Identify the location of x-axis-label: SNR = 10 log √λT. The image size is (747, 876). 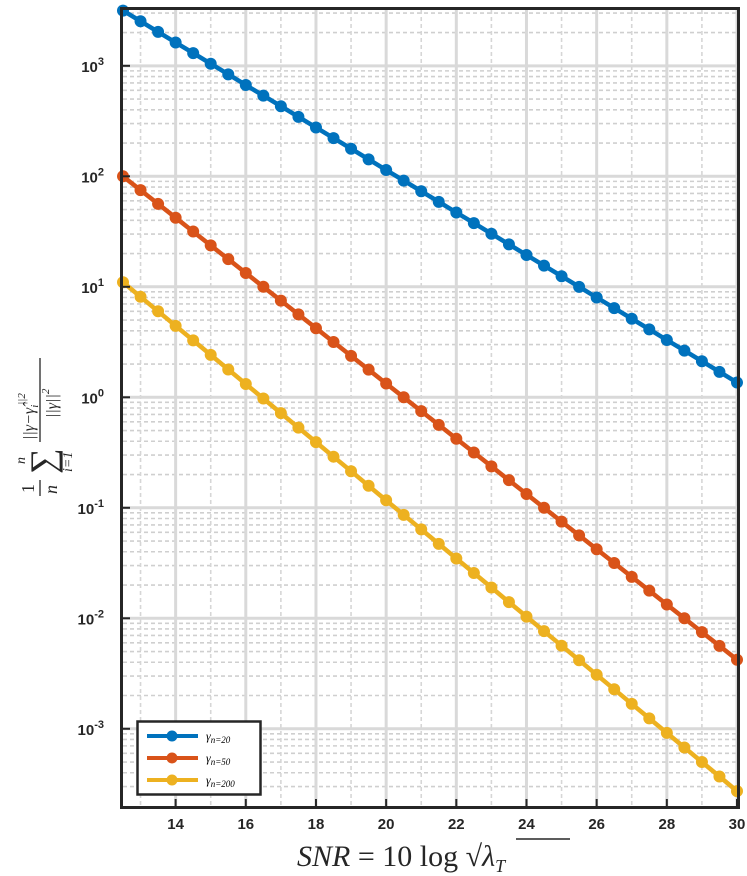
(433, 857).